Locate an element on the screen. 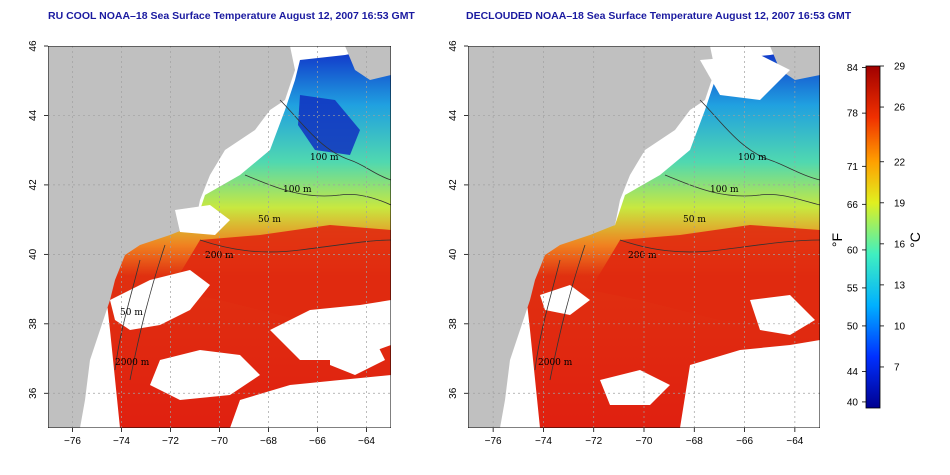 The width and height of the screenshot is (950, 475). fahrenheit-tick-label: 44 is located at coordinates (853, 372).